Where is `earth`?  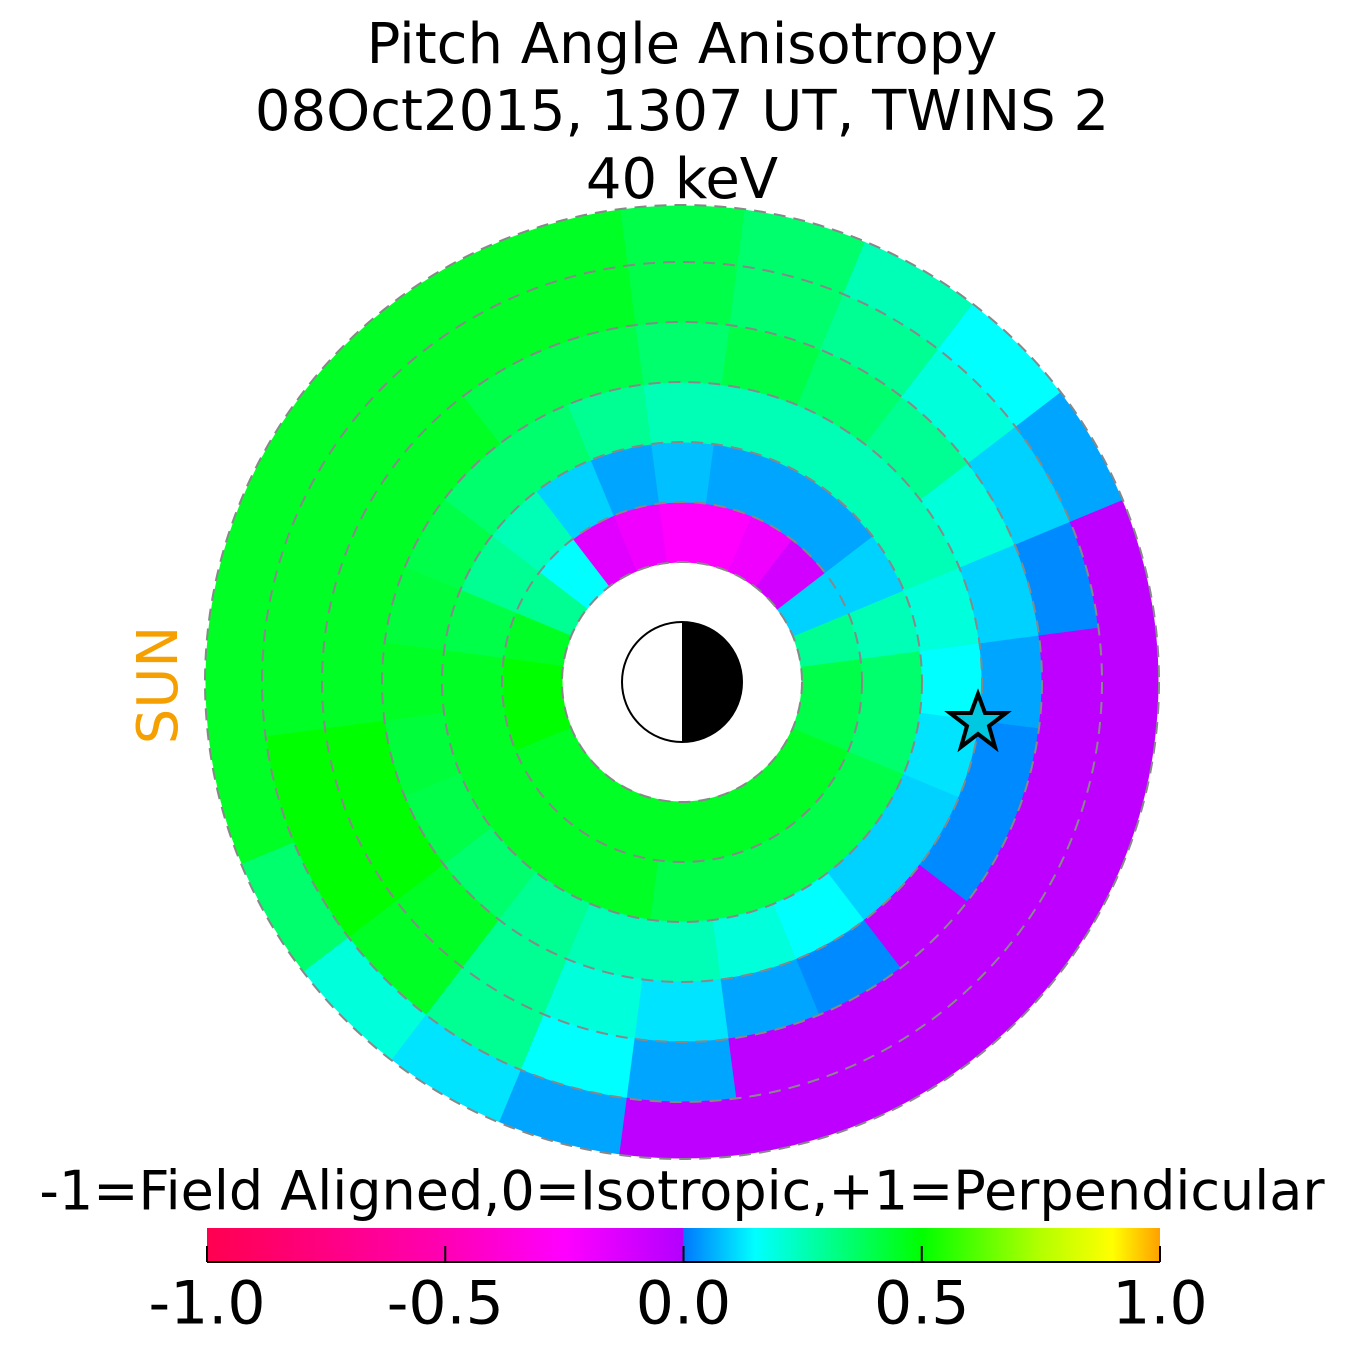
earth is located at coordinates (682, 682).